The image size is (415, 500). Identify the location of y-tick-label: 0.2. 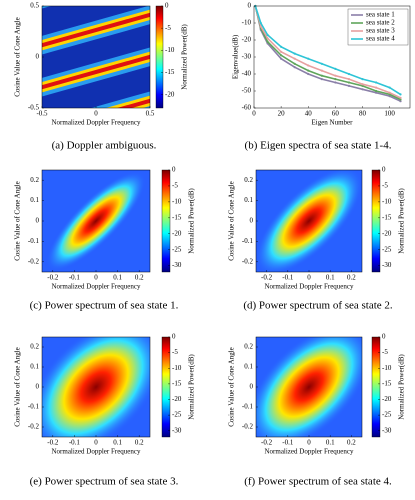
(248, 180).